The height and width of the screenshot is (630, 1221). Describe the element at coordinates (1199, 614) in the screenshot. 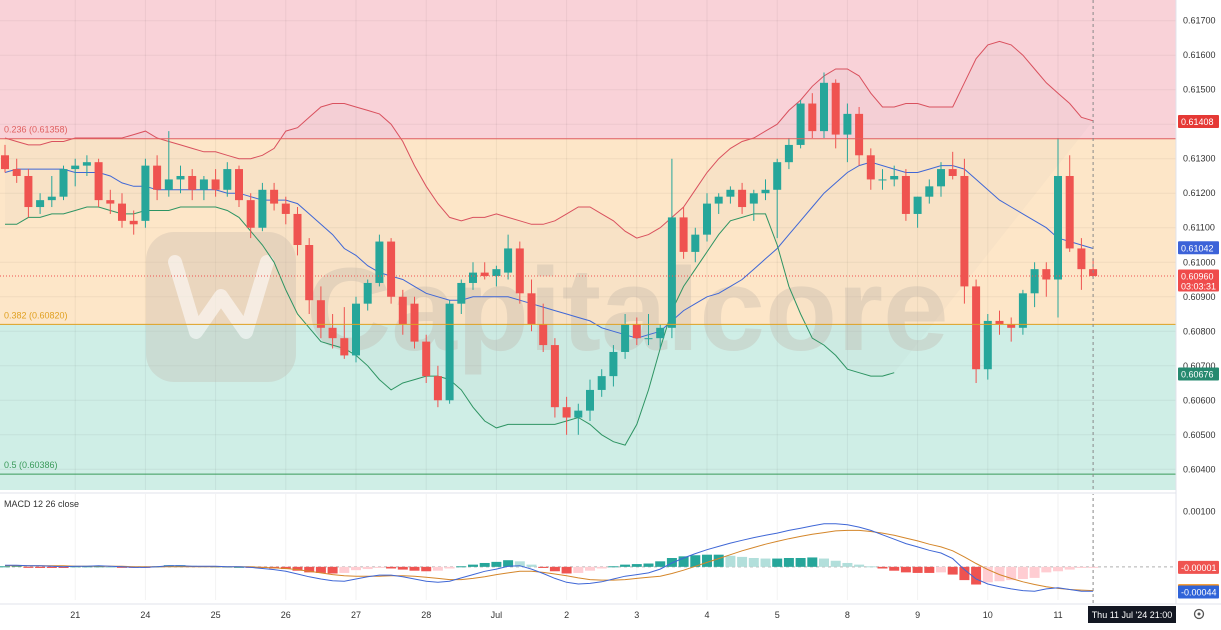

I see `settings-gear-icon` at that location.